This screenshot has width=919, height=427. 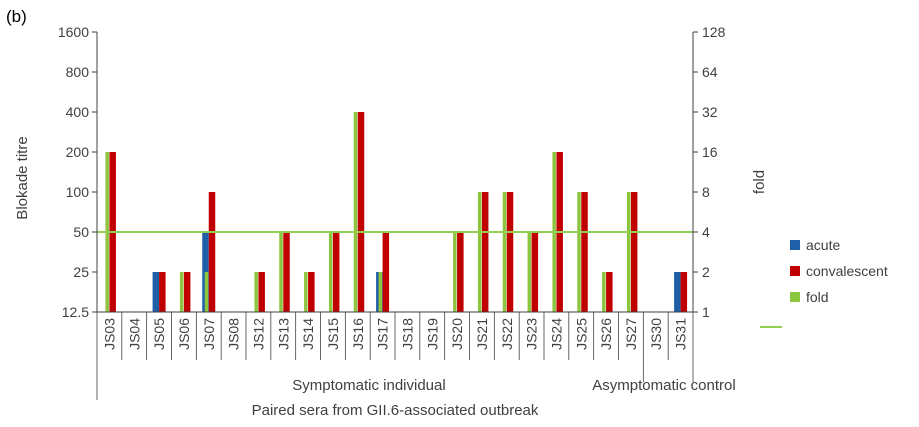 What do you see at coordinates (281, 272) in the screenshot?
I see `bar-fold-js13` at bounding box center [281, 272].